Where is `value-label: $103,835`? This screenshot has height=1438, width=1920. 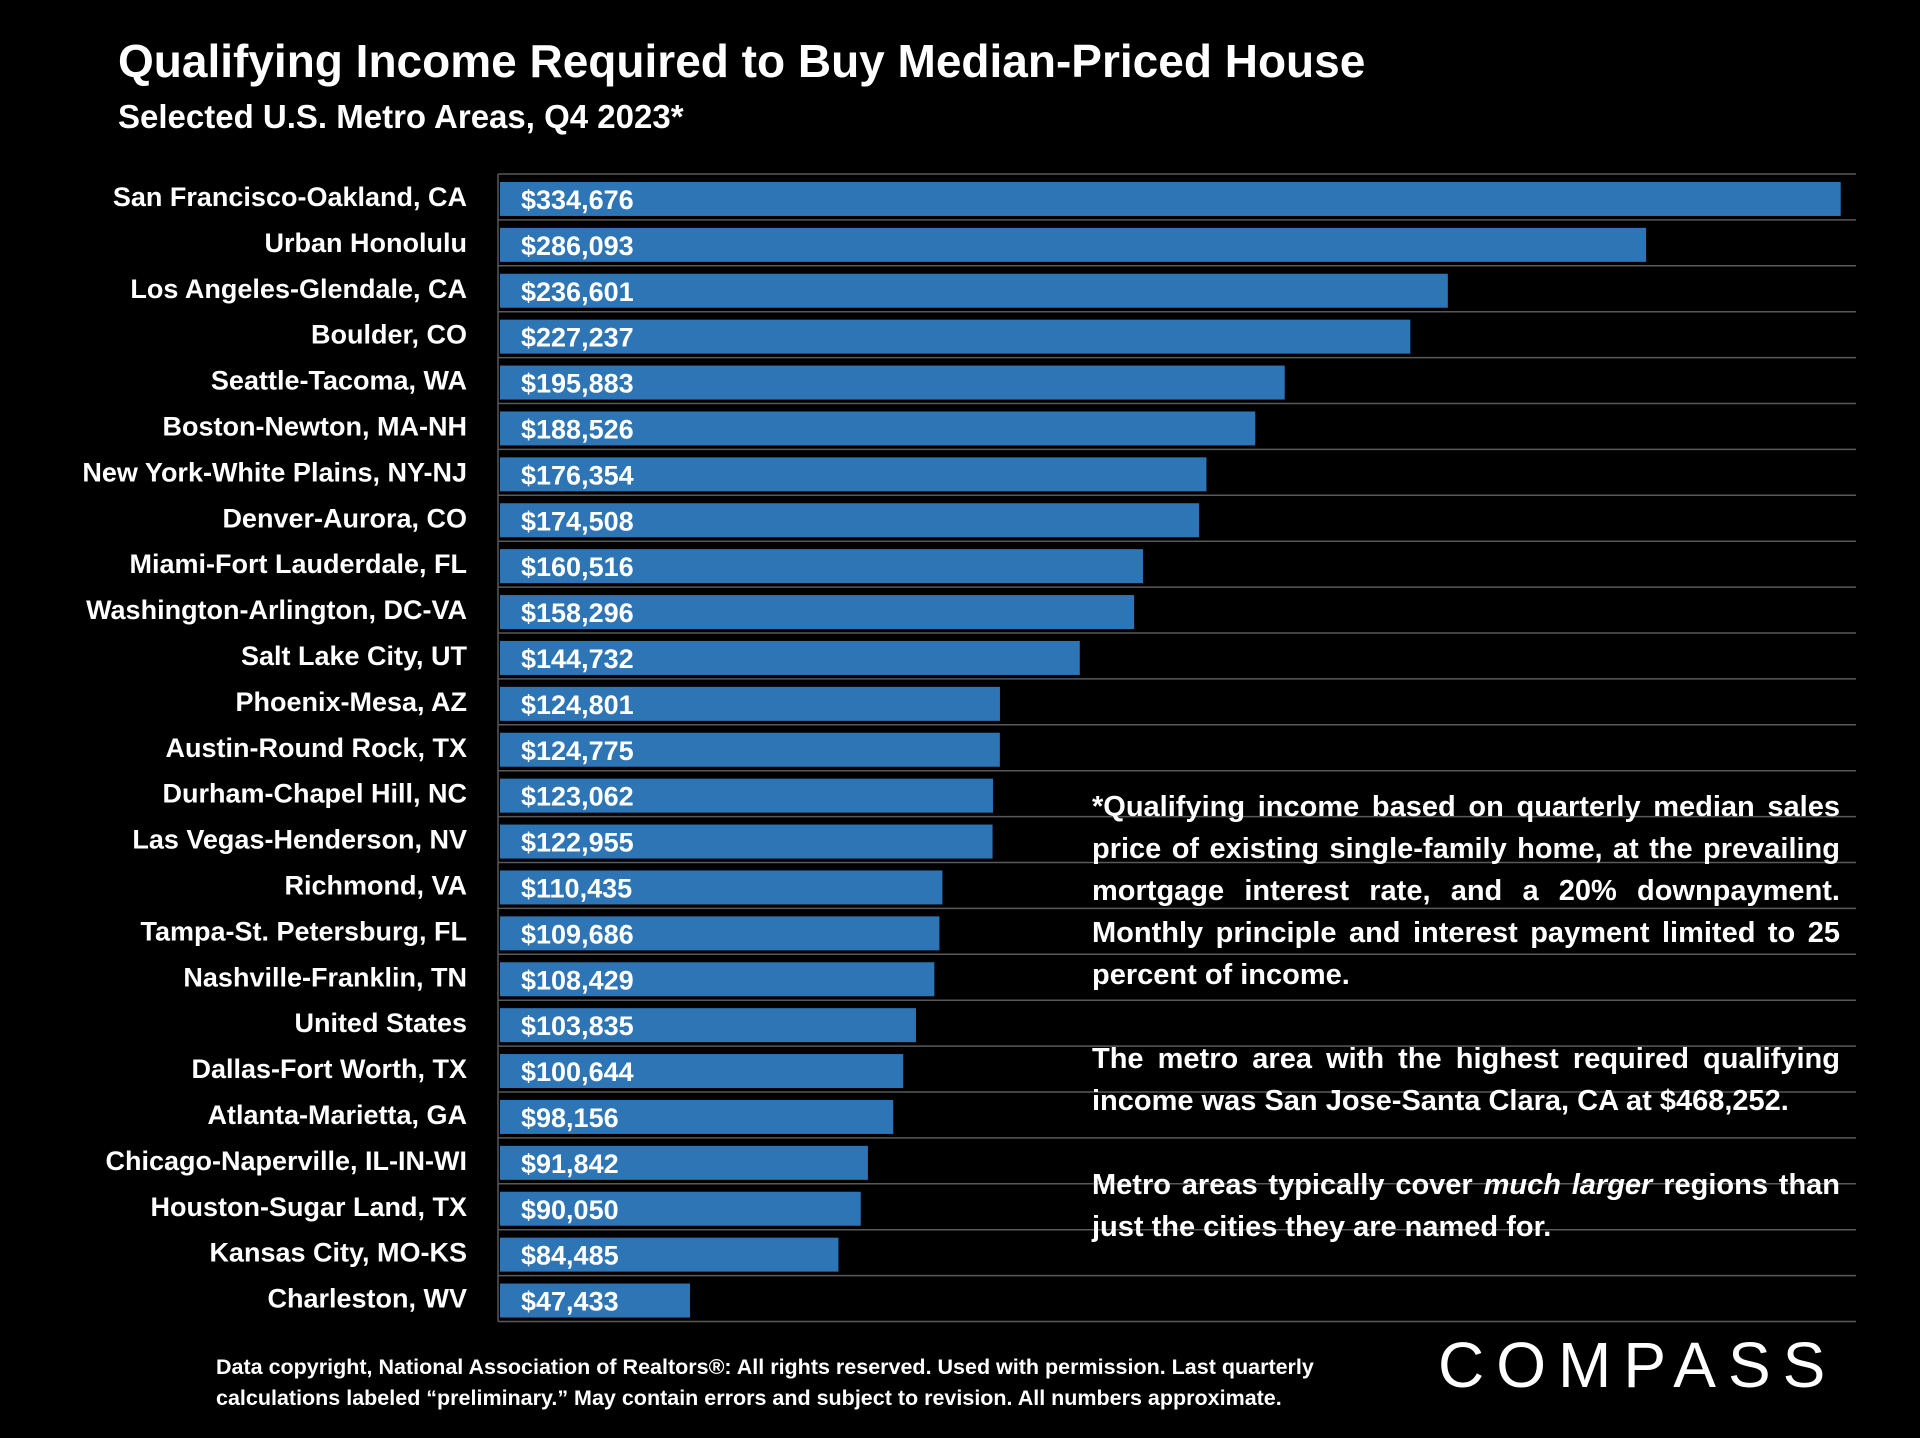 value-label: $103,835 is located at coordinates (577, 1026).